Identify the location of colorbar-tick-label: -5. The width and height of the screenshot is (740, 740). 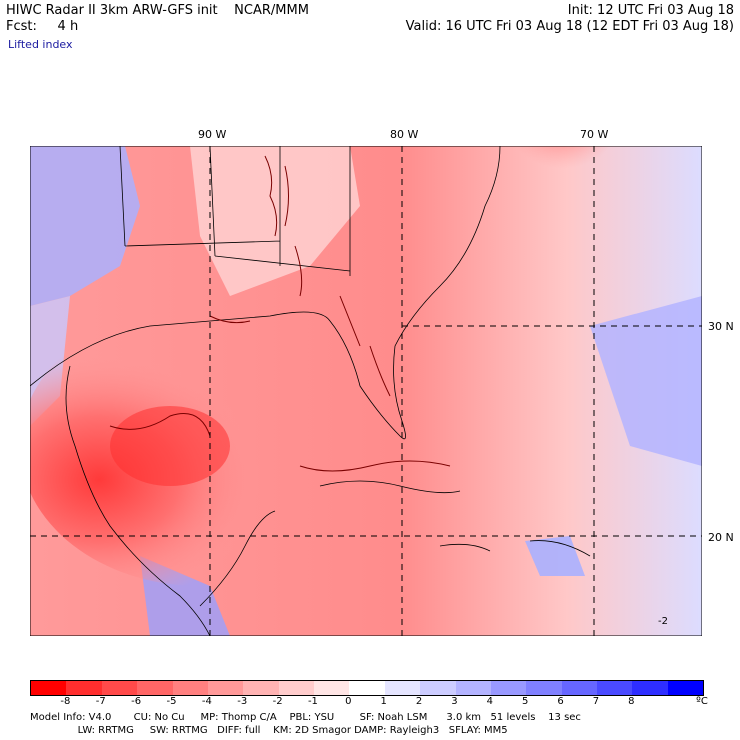
(171, 701).